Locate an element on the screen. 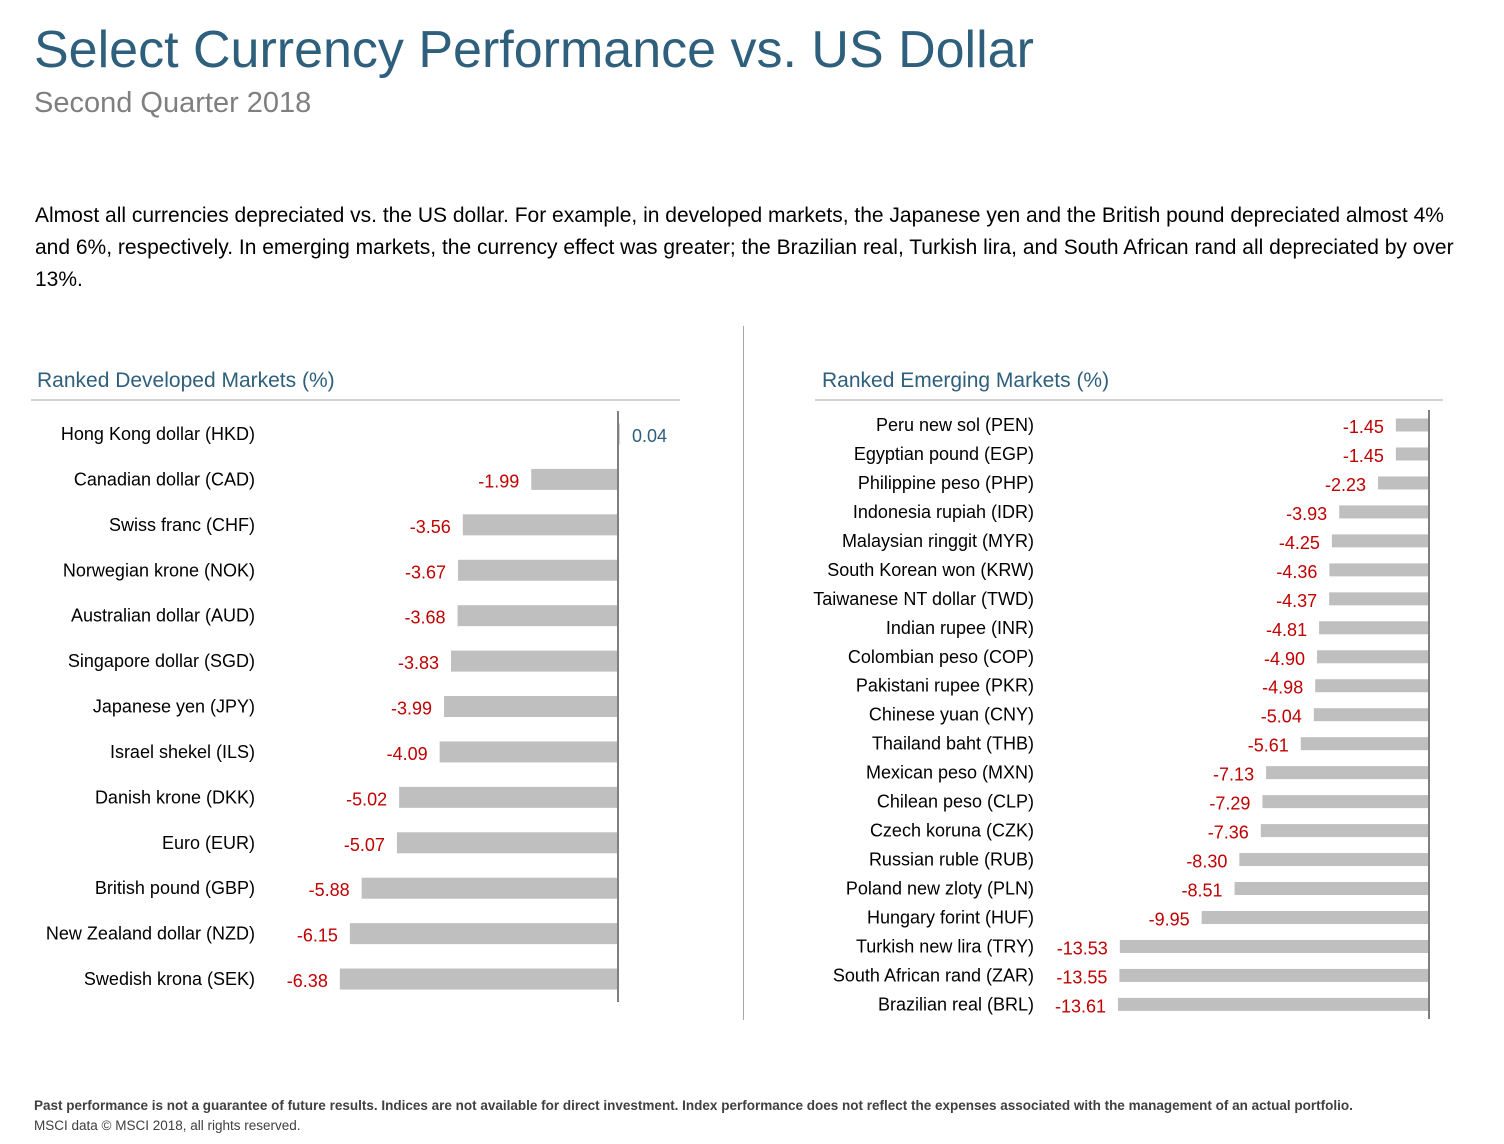 This screenshot has height=1144, width=1504. data-label: -8.30 is located at coordinates (1206, 862).